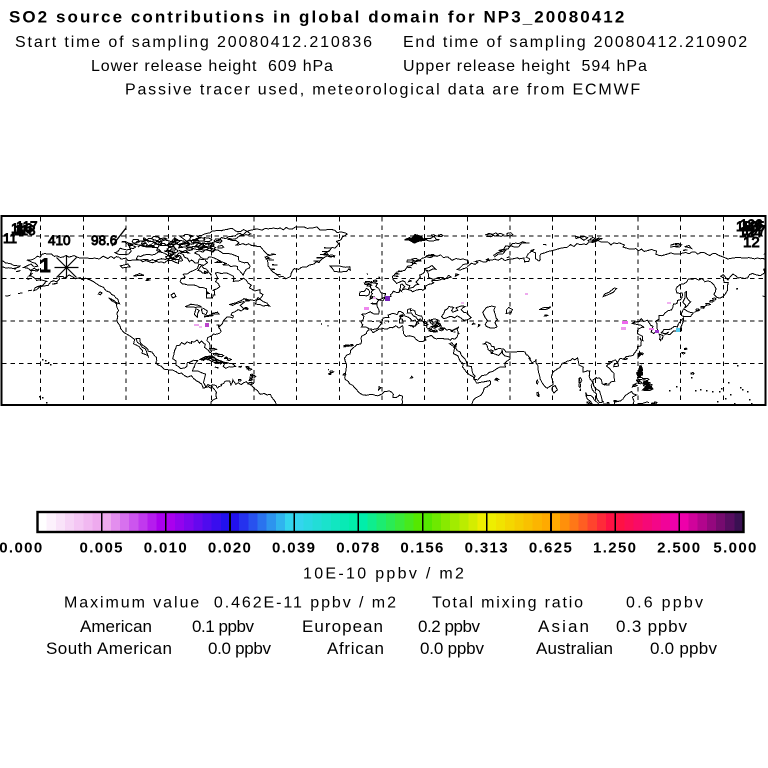  I want to click on svg-text: 12, so click(751, 242).